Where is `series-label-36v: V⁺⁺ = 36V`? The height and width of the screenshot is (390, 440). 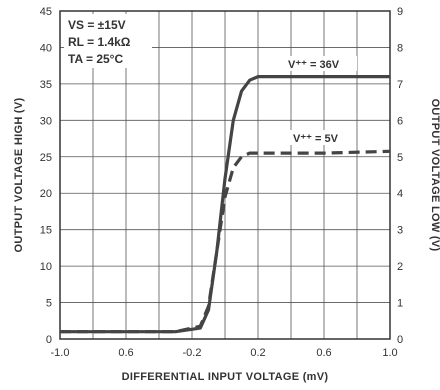
series-label-36v: V⁺⁺ = 36V is located at coordinates (314, 65).